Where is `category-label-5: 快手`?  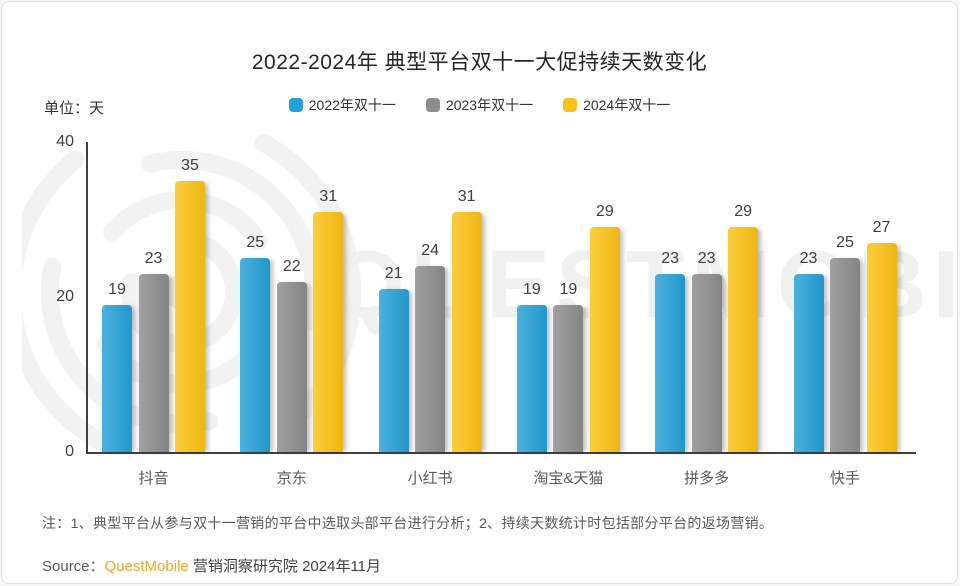
category-label-5: 快手 is located at coordinates (844, 478).